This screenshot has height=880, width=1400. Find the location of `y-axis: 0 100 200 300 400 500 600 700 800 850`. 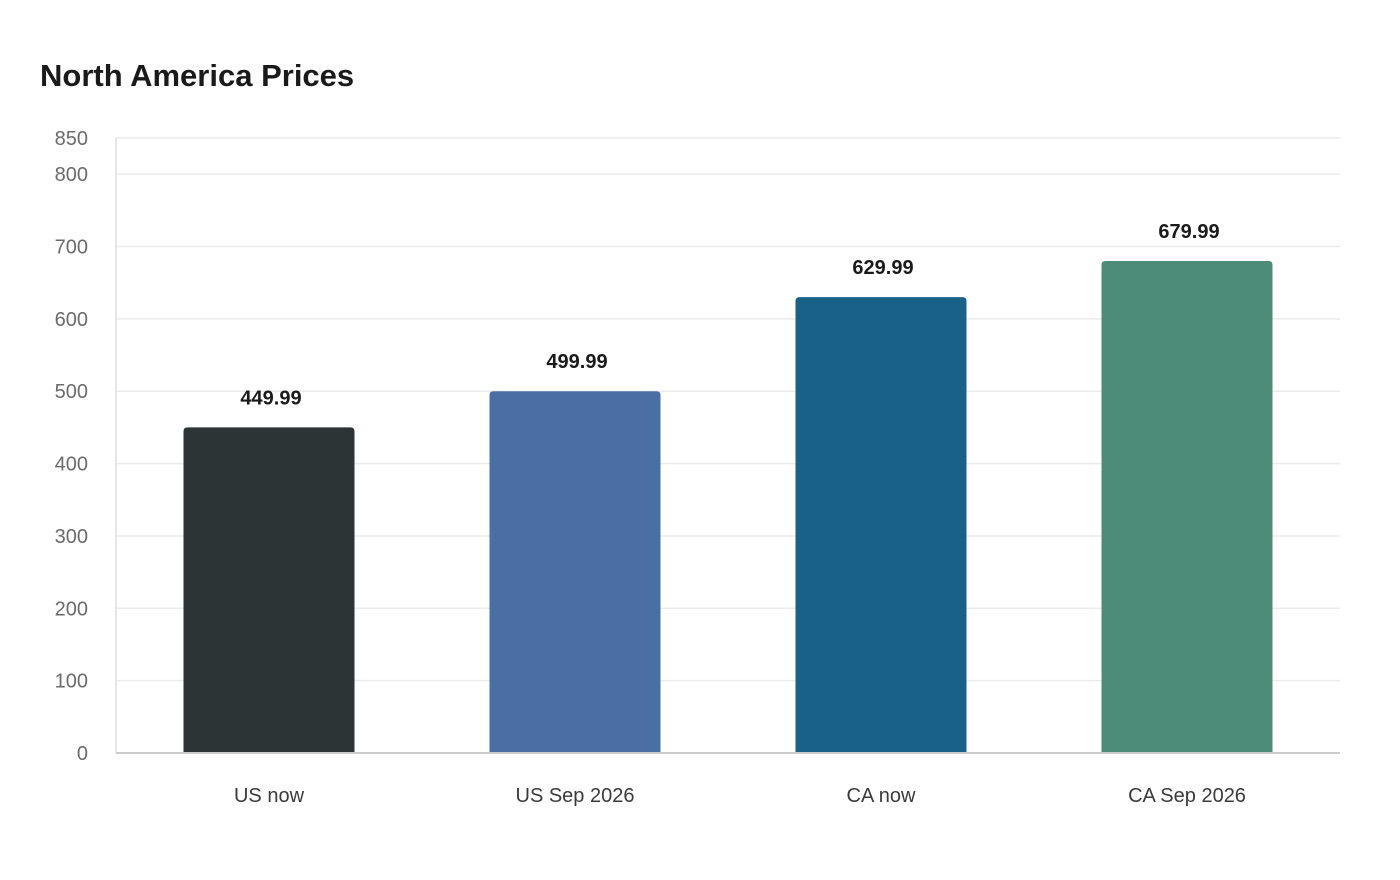

y-axis: 0 100 200 300 400 500 600 700 800 850 is located at coordinates (86, 446).